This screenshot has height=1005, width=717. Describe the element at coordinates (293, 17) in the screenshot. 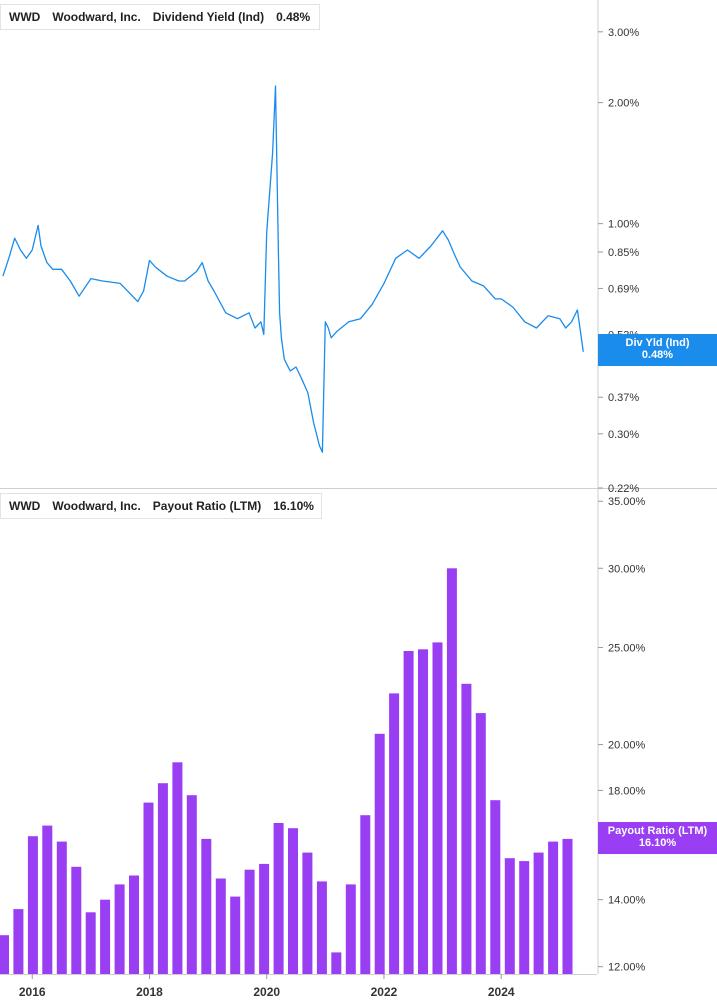

I see `legend-latest-value: 0.48%` at that location.